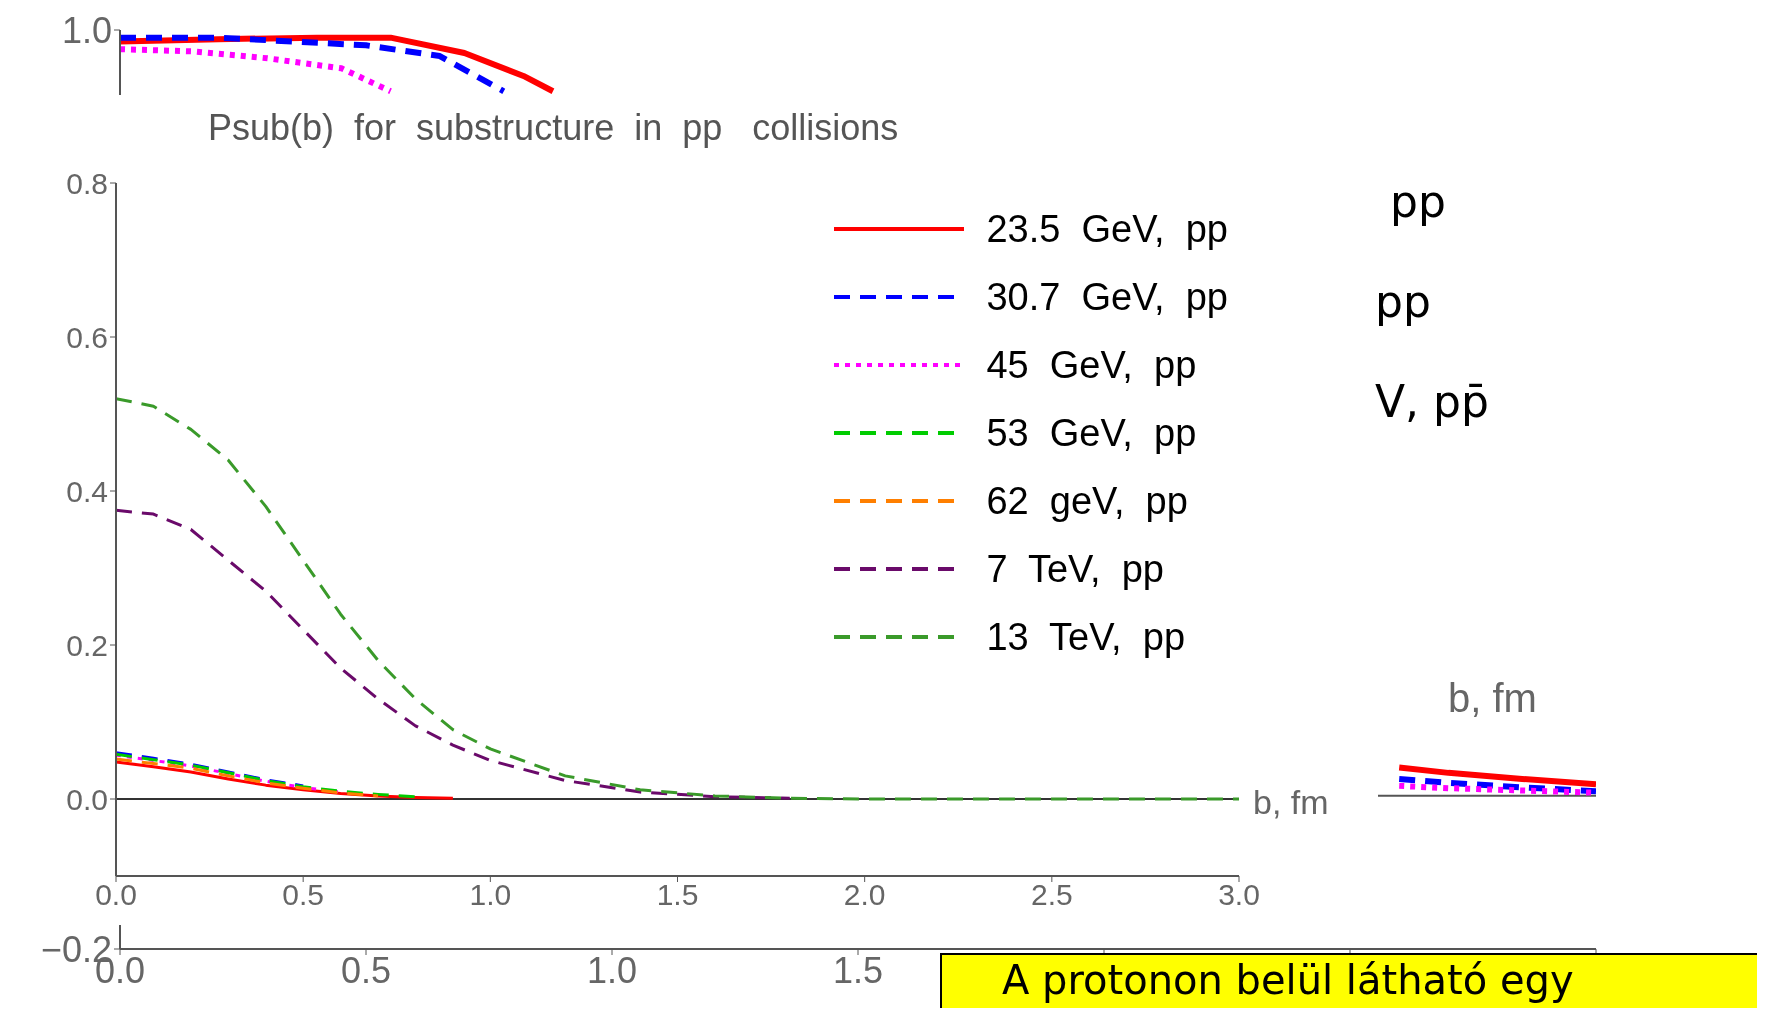 This screenshot has width=1765, height=1013. Describe the element at coordinates (116, 895) in the screenshot. I see `x-tick-label: 0.0` at that location.